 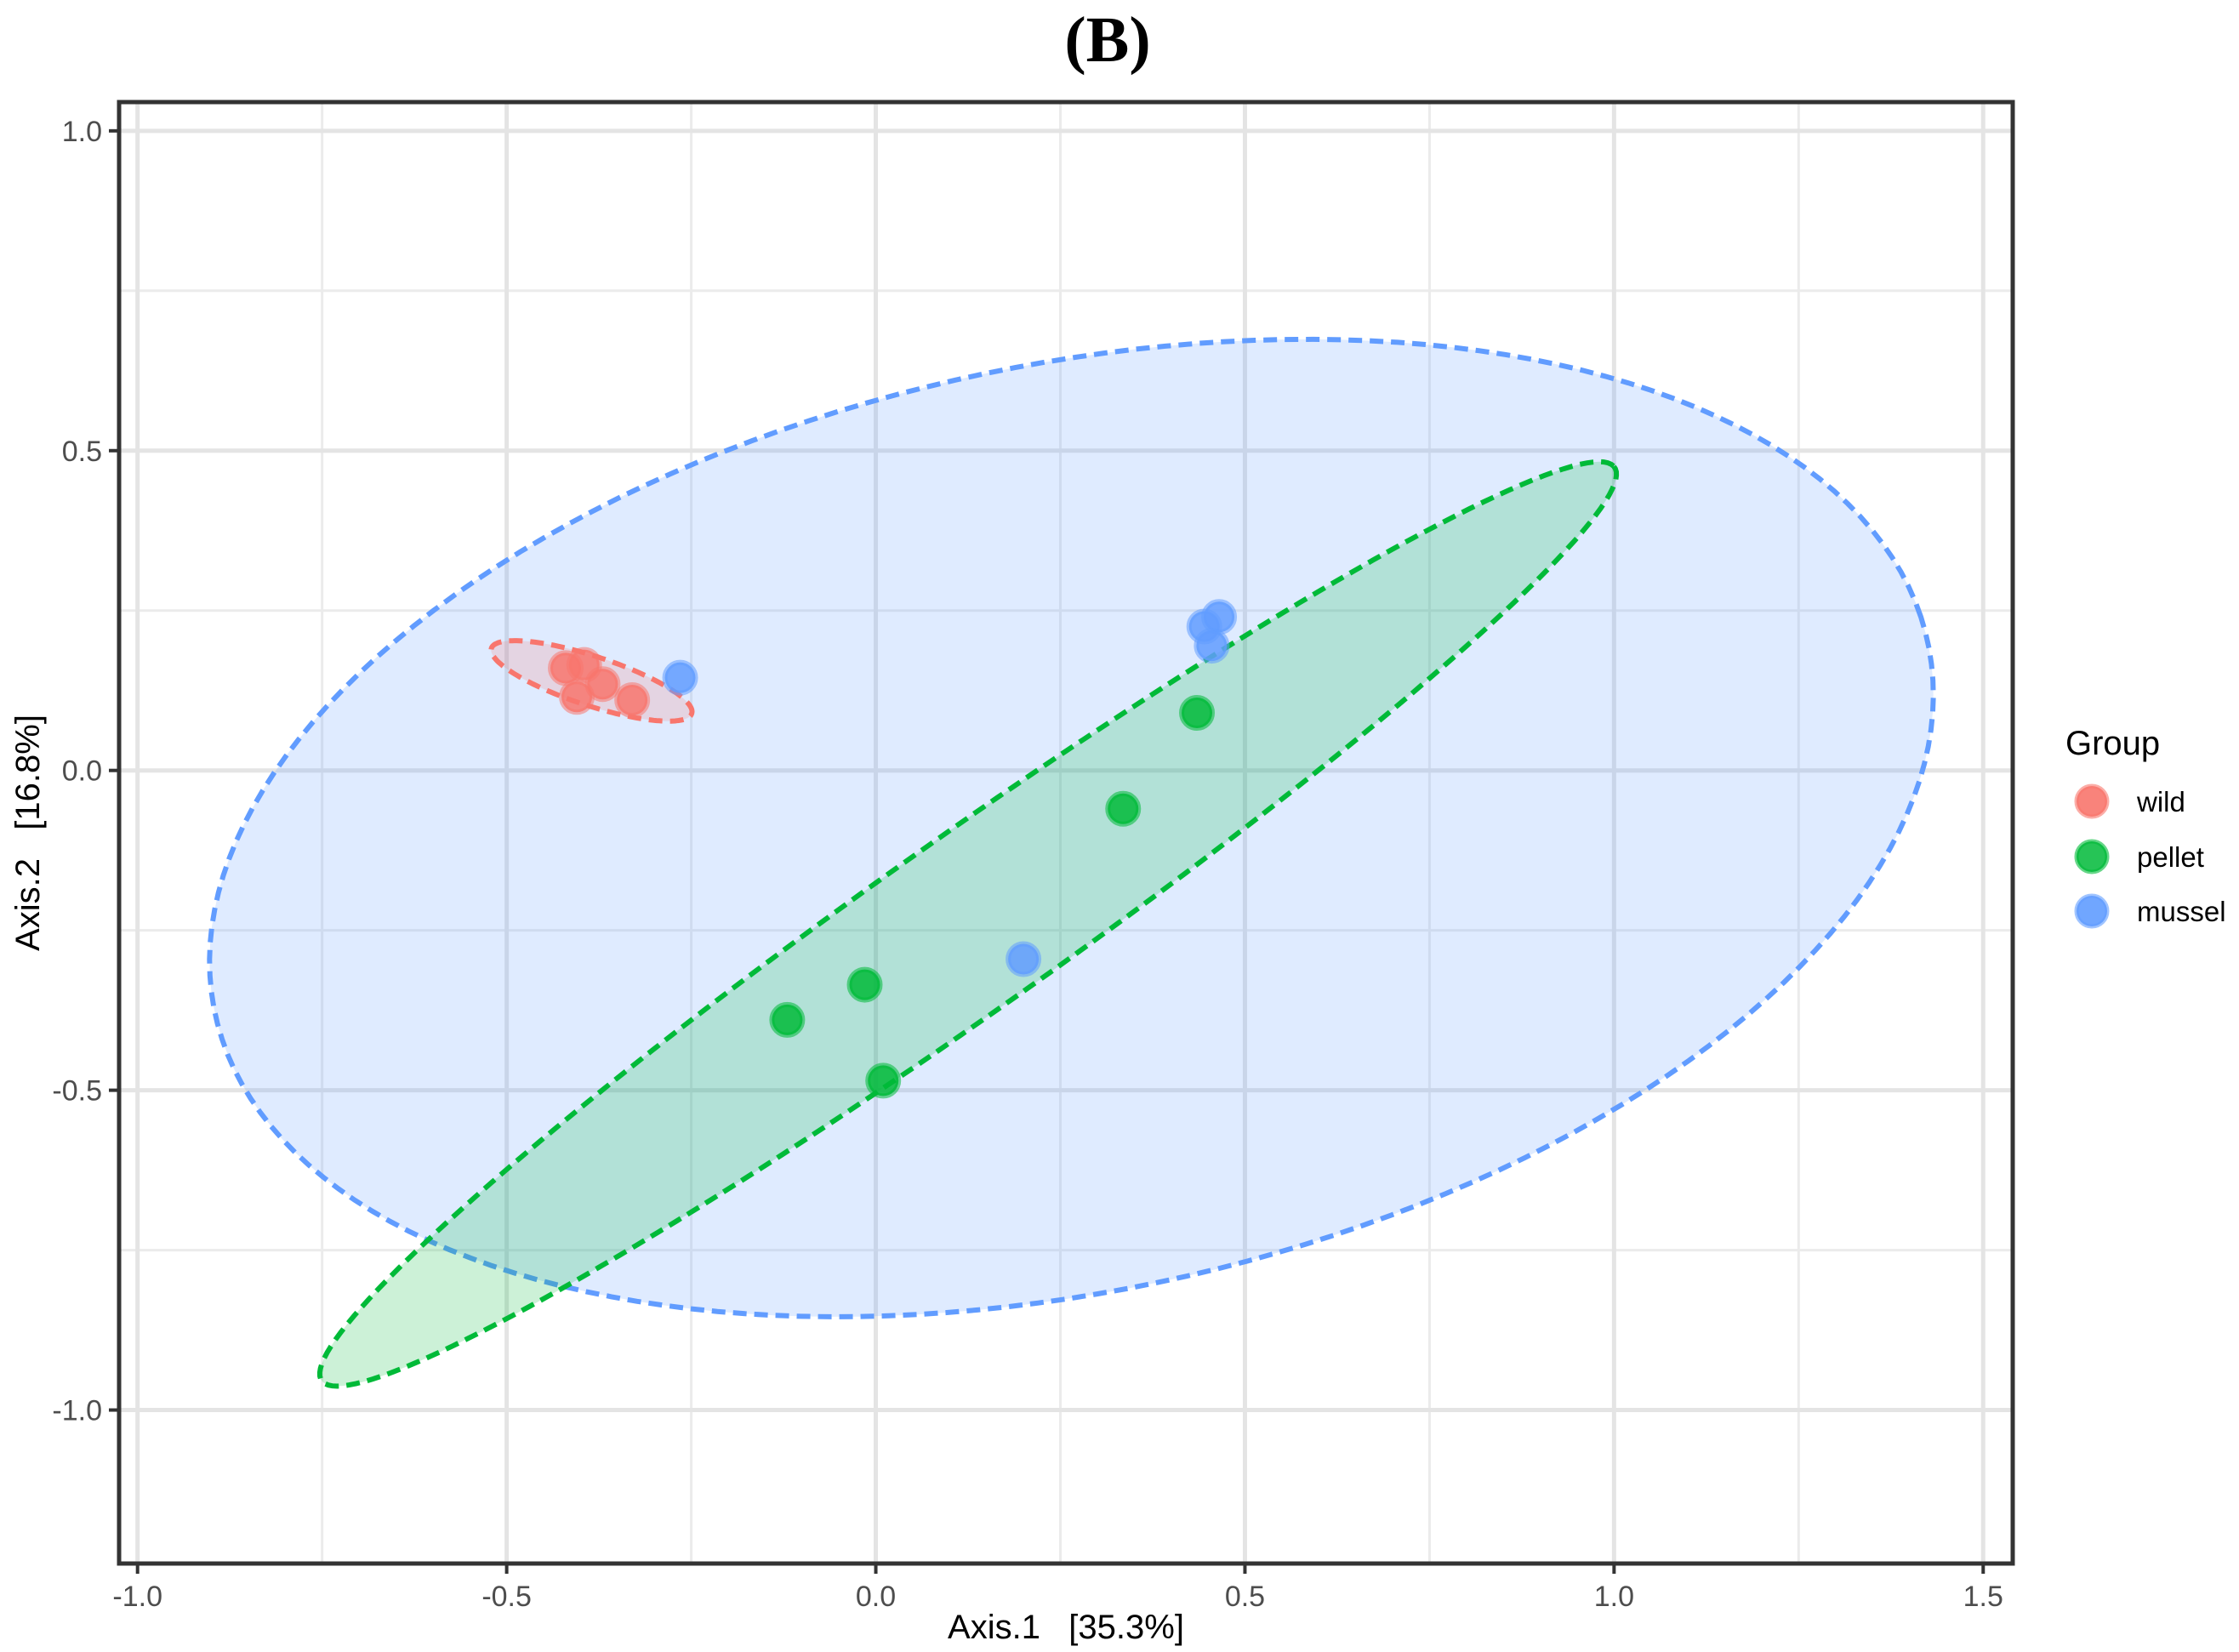 I want to click on y-tick-label: 1.0, so click(x=82, y=132).